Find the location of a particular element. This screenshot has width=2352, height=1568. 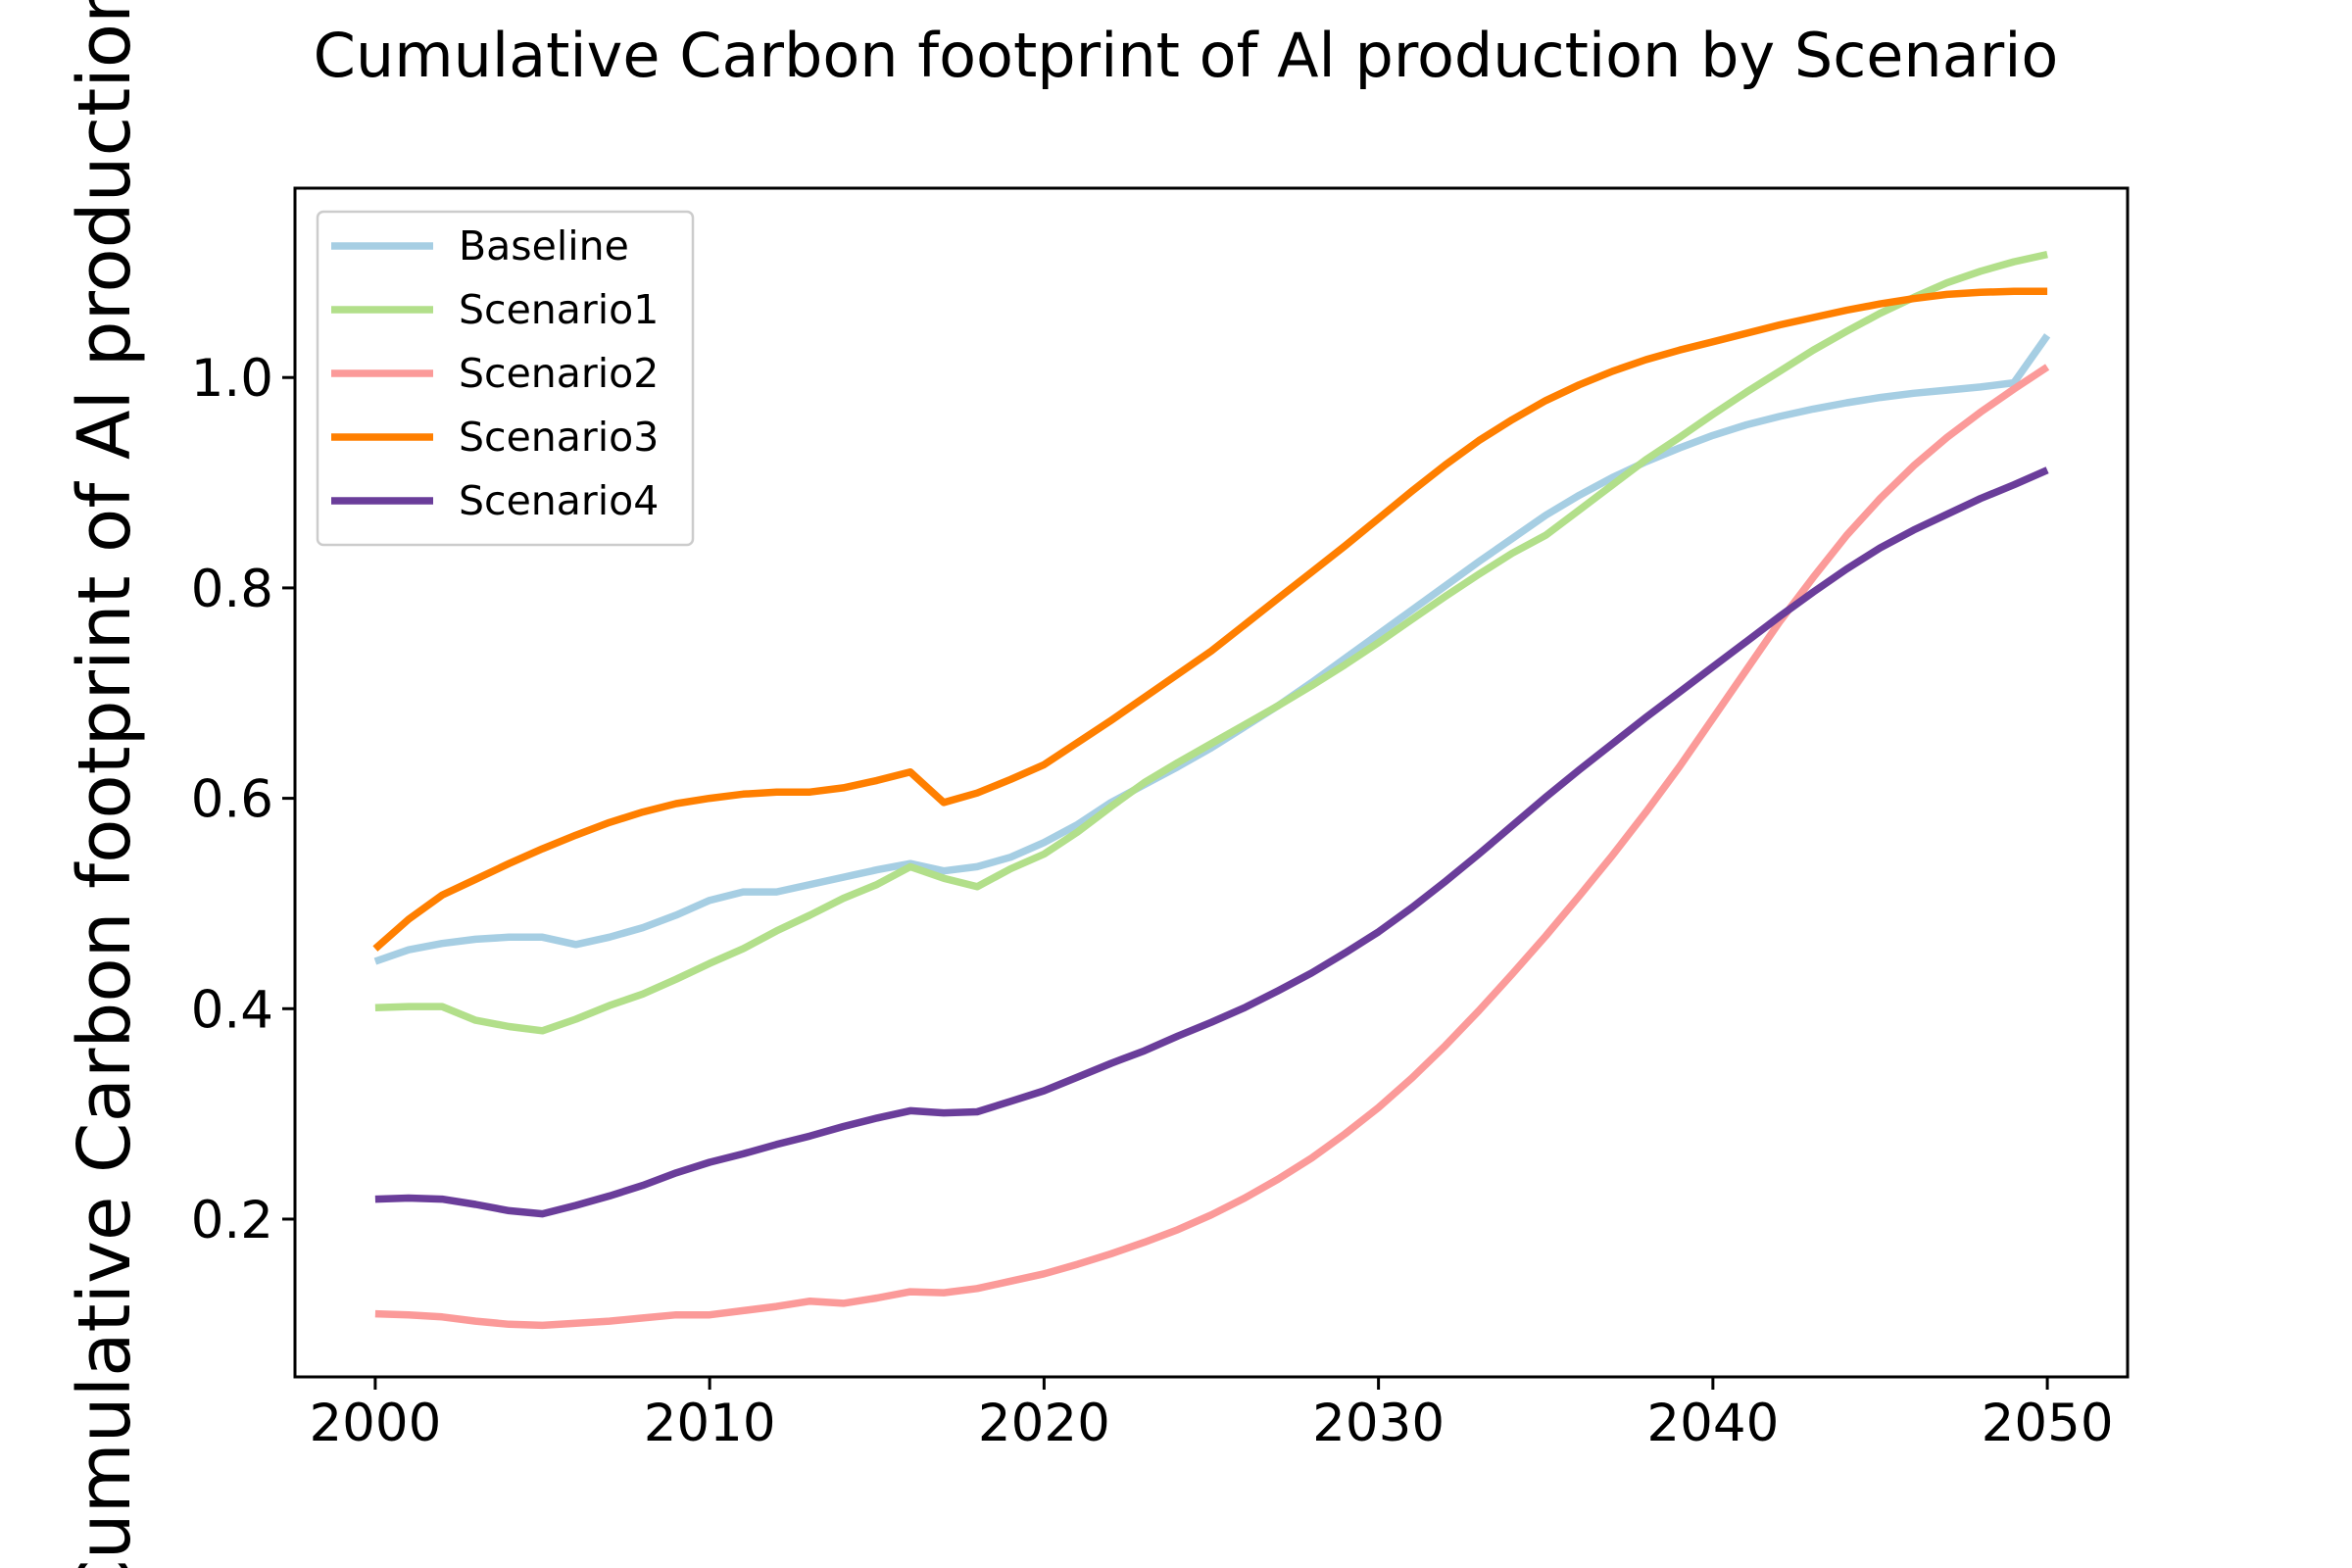

y-tick-label: 1.0 is located at coordinates (232, 379).